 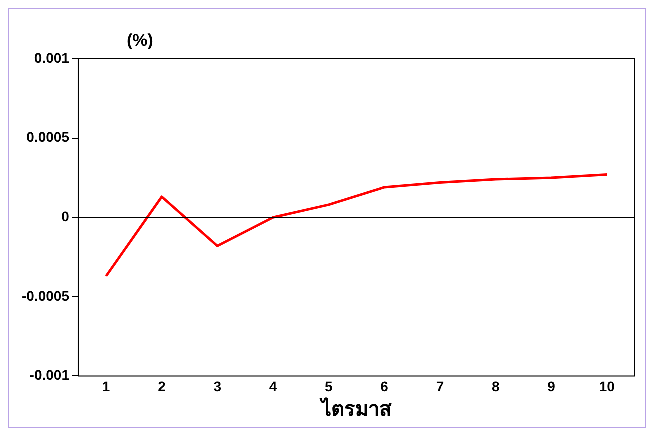 What do you see at coordinates (329, 386) in the screenshot?
I see `x-tick-label: 5` at bounding box center [329, 386].